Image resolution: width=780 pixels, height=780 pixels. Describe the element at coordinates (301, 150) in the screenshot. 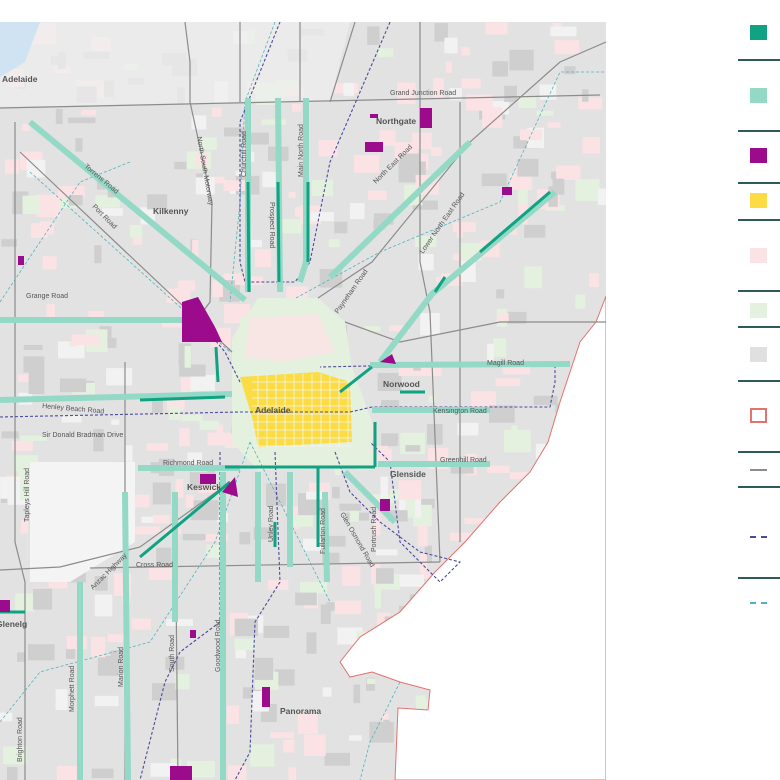

I see `road-label: Main North Road` at that location.